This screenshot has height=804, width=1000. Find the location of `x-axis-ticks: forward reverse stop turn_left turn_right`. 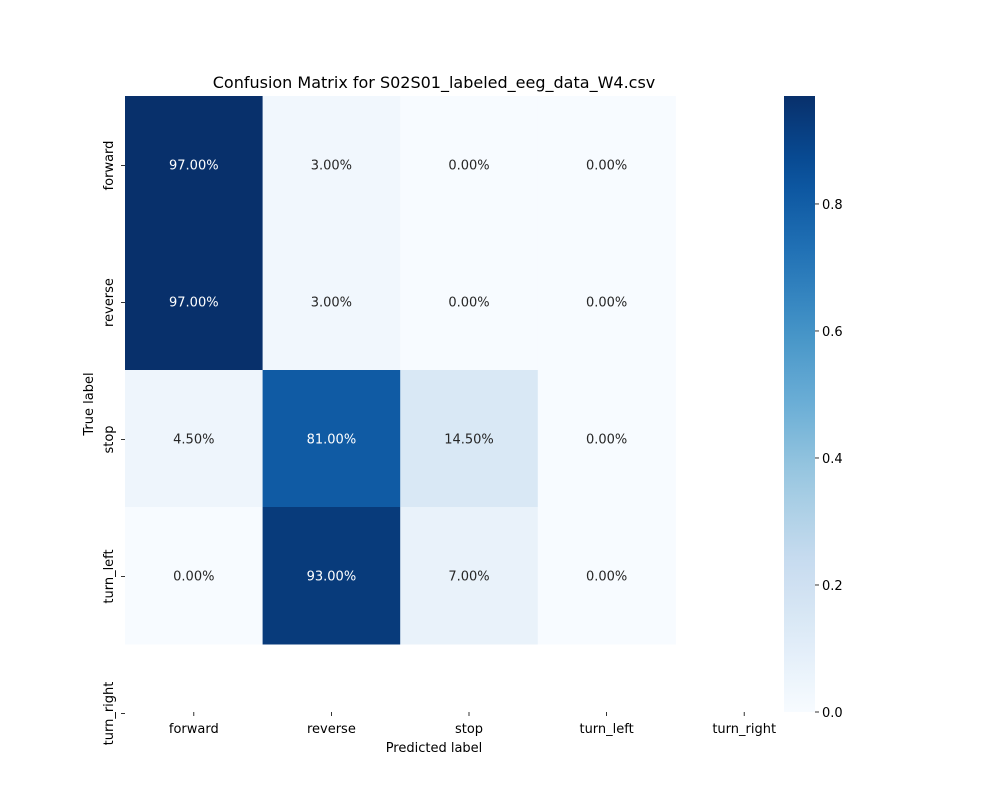

x-axis-ticks: forward reverse stop turn_left turn_right is located at coordinates (472, 724).